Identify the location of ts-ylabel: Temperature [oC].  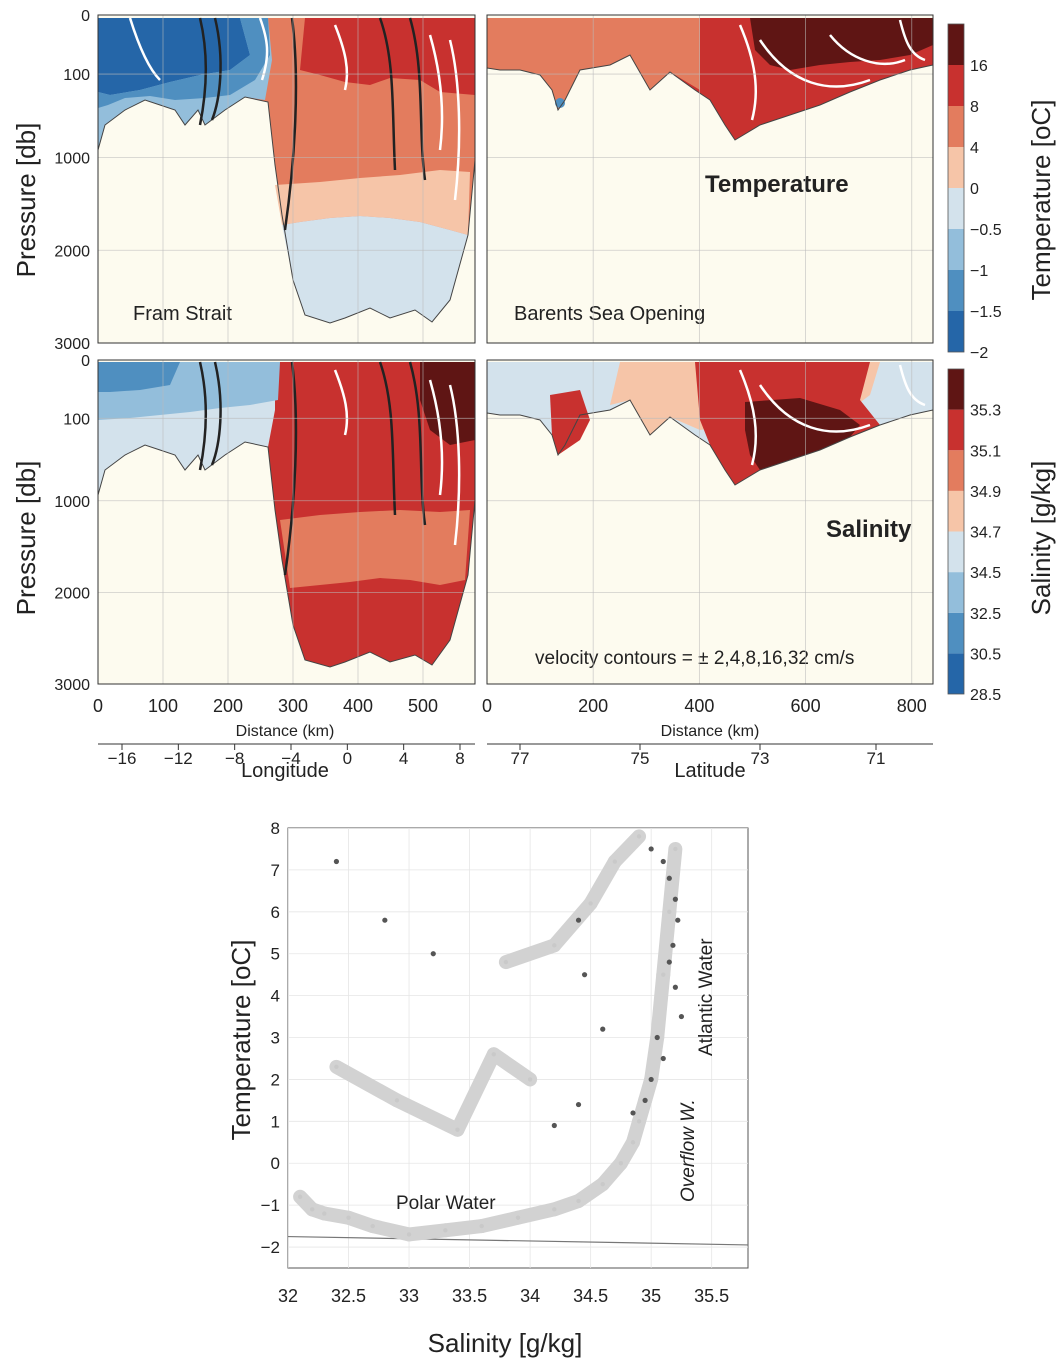
(241, 1040).